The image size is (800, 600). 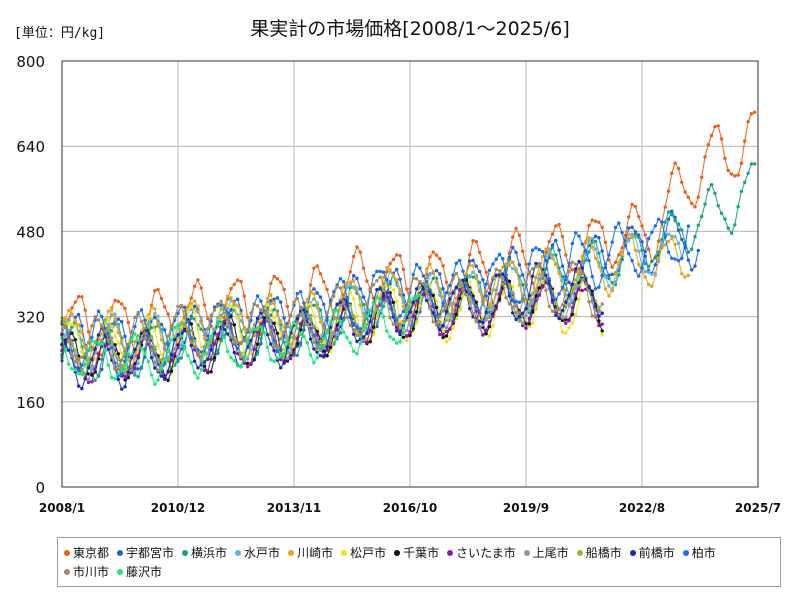 I want to click on y-tick-label: 160, so click(x=30, y=403).